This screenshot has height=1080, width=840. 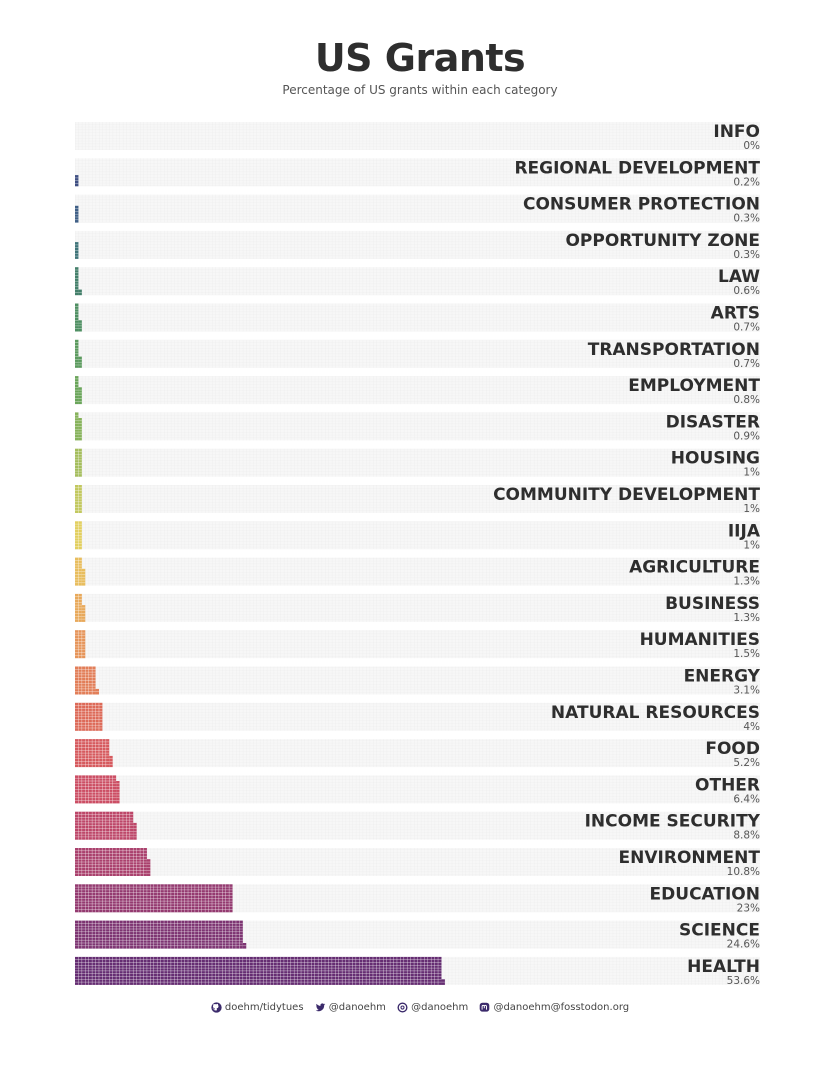 What do you see at coordinates (357, 1007) in the screenshot?
I see `twitter-handle: @danoehm` at bounding box center [357, 1007].